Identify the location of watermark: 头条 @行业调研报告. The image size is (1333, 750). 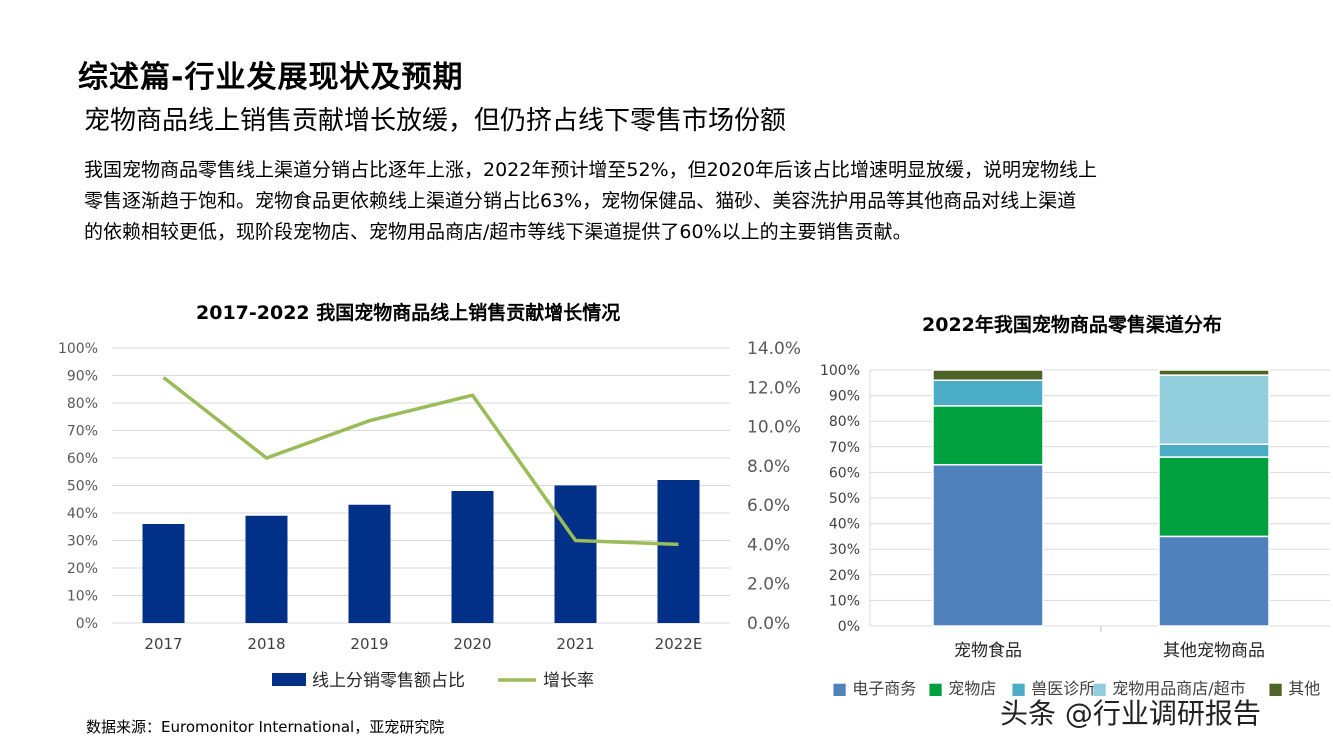
(1130, 713).